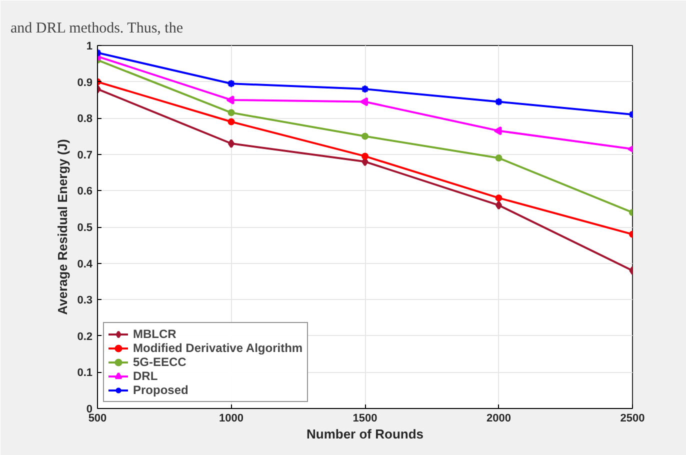  I want to click on legend-label: DRL, so click(145, 376).